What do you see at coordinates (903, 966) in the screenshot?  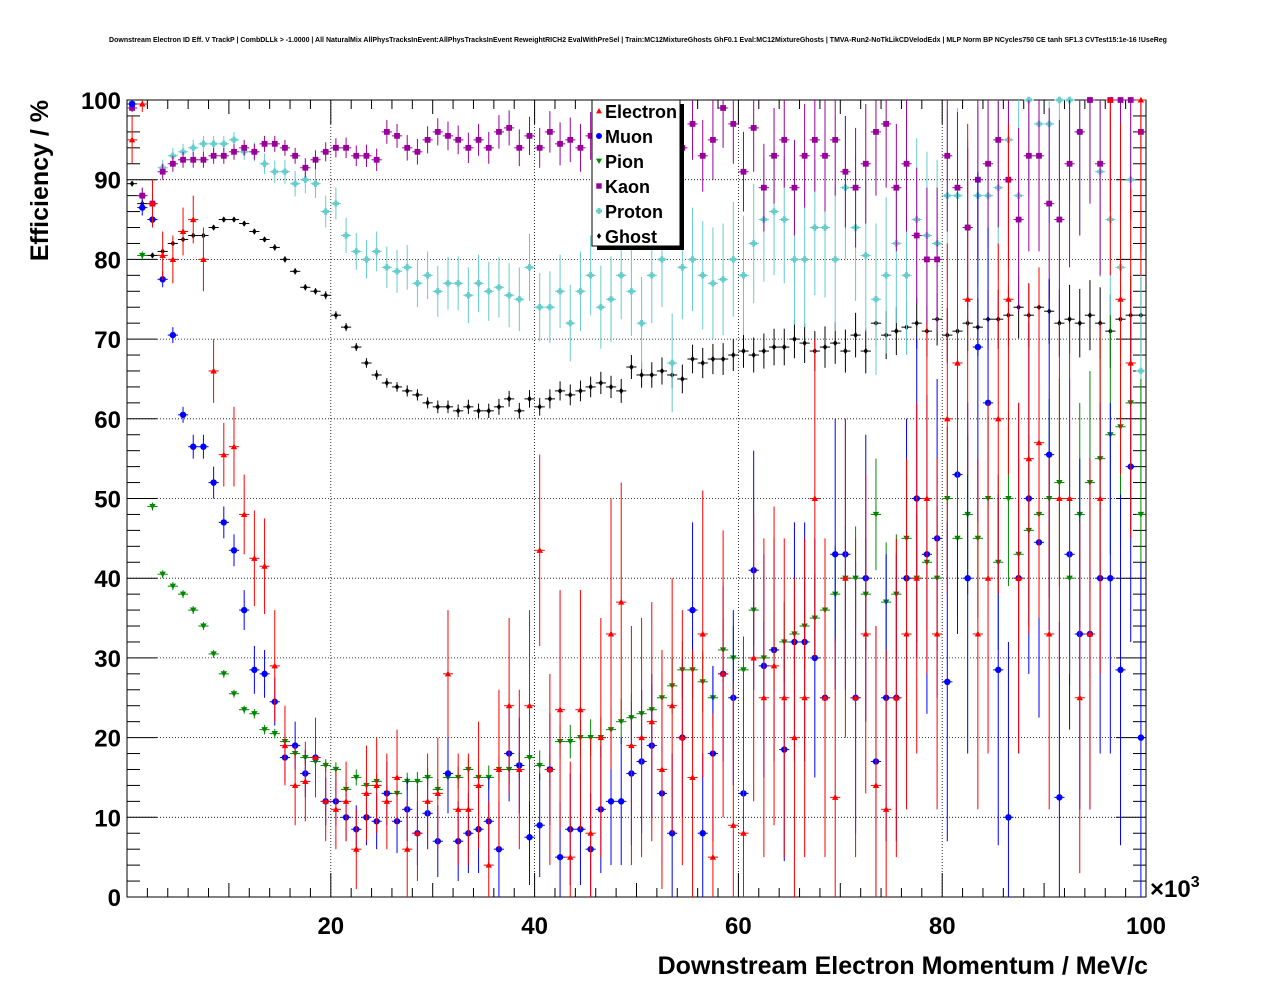 I see `x-axis-label: Downstream Electron Momentum / MeV/c` at bounding box center [903, 966].